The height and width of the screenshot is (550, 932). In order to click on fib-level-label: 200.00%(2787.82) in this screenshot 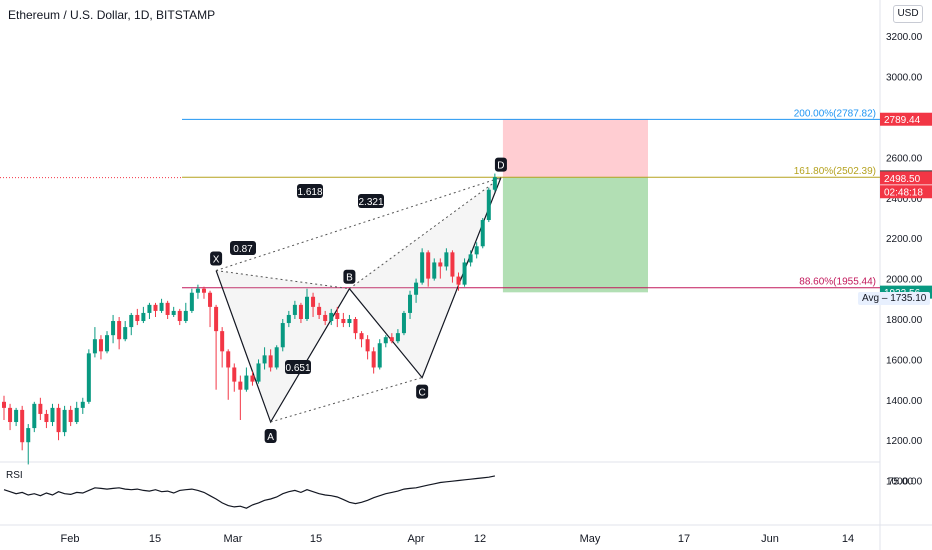, I will do `click(835, 113)`.